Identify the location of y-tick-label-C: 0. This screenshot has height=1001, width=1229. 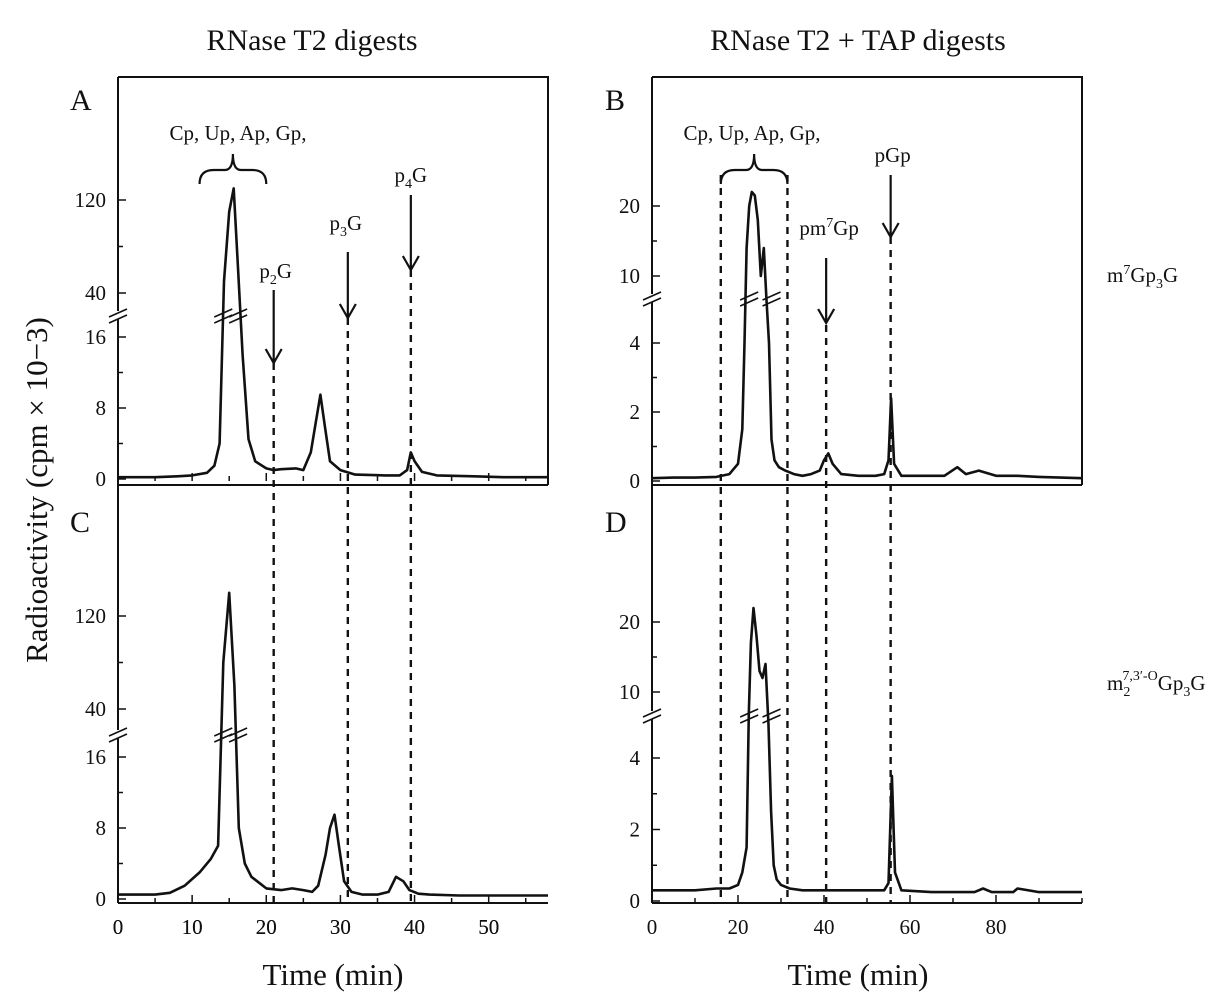
(101, 899).